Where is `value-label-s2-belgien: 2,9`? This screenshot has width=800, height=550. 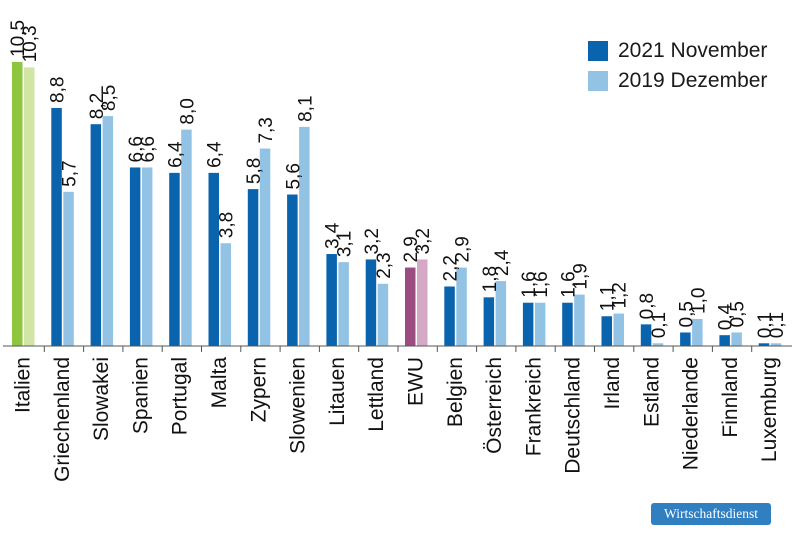
value-label-s2-belgien: 2,9 is located at coordinates (463, 249).